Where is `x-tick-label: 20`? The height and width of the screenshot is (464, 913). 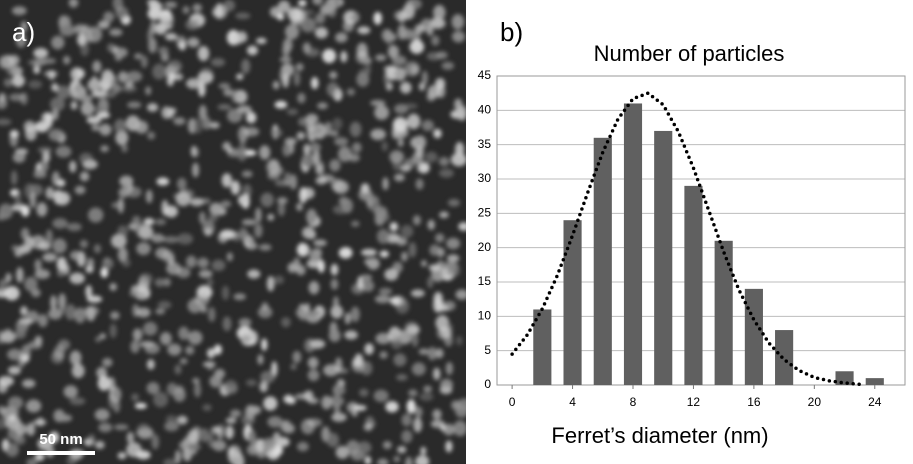
x-tick-label: 20 is located at coordinates (815, 402).